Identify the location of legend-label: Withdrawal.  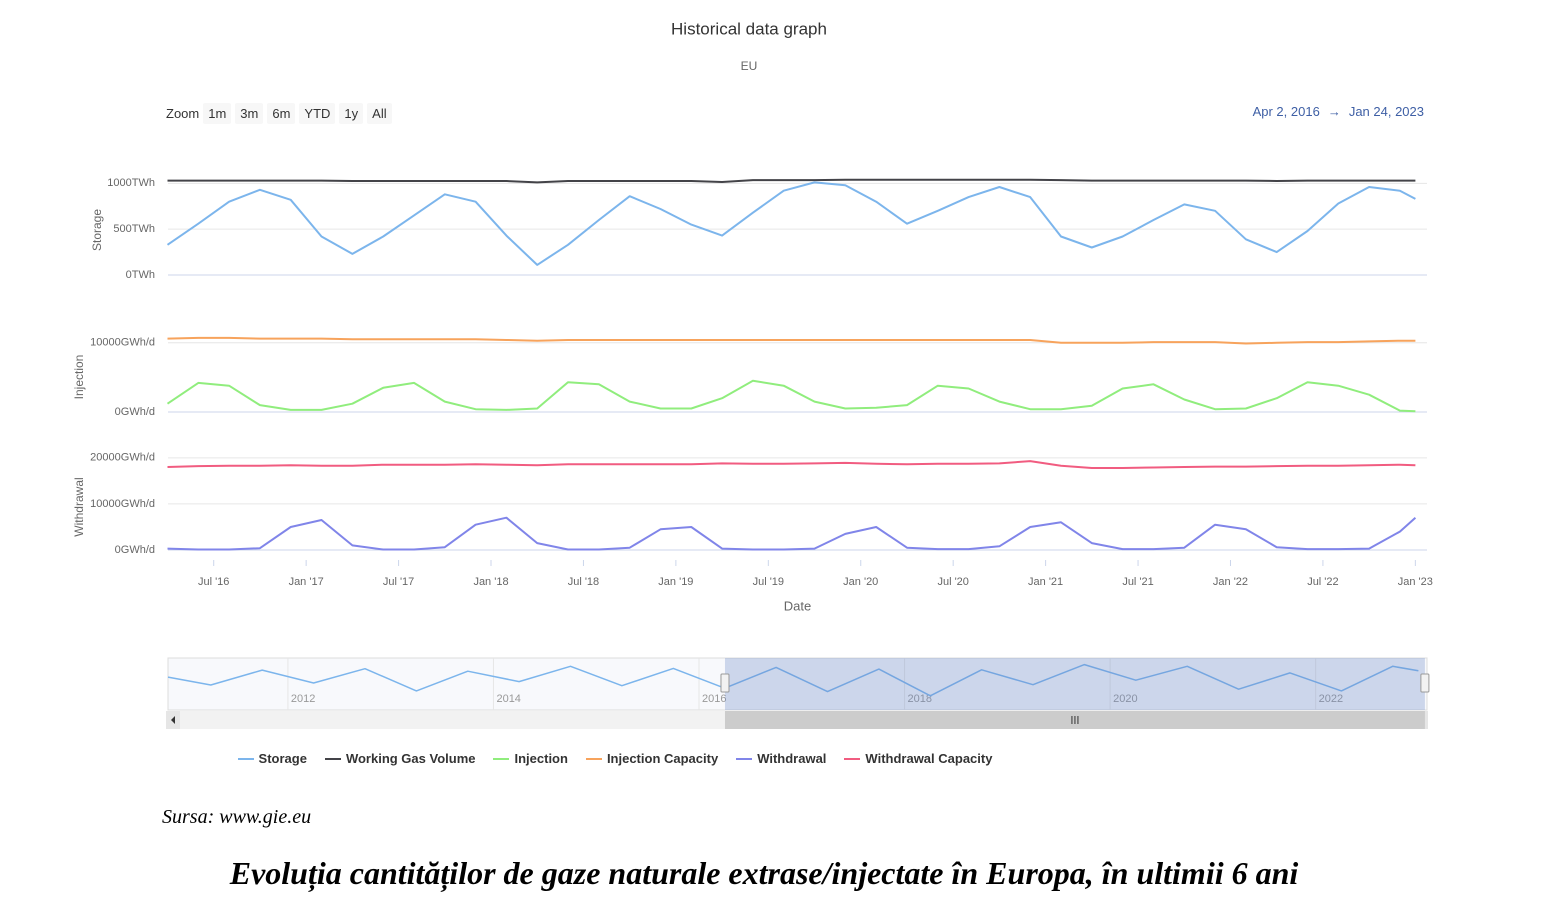
(792, 758).